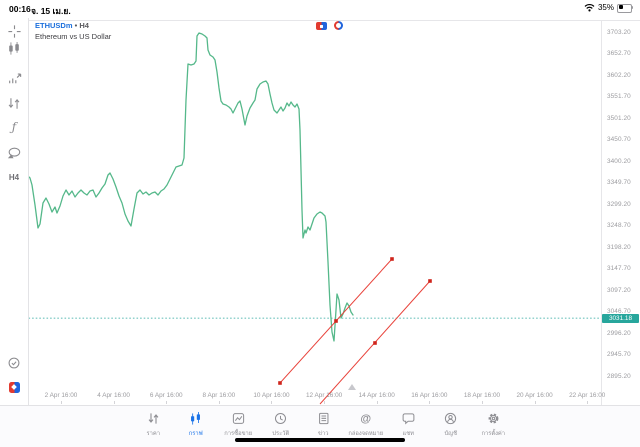  I want to click on nav-trade: การซื้อขาย, so click(238, 424).